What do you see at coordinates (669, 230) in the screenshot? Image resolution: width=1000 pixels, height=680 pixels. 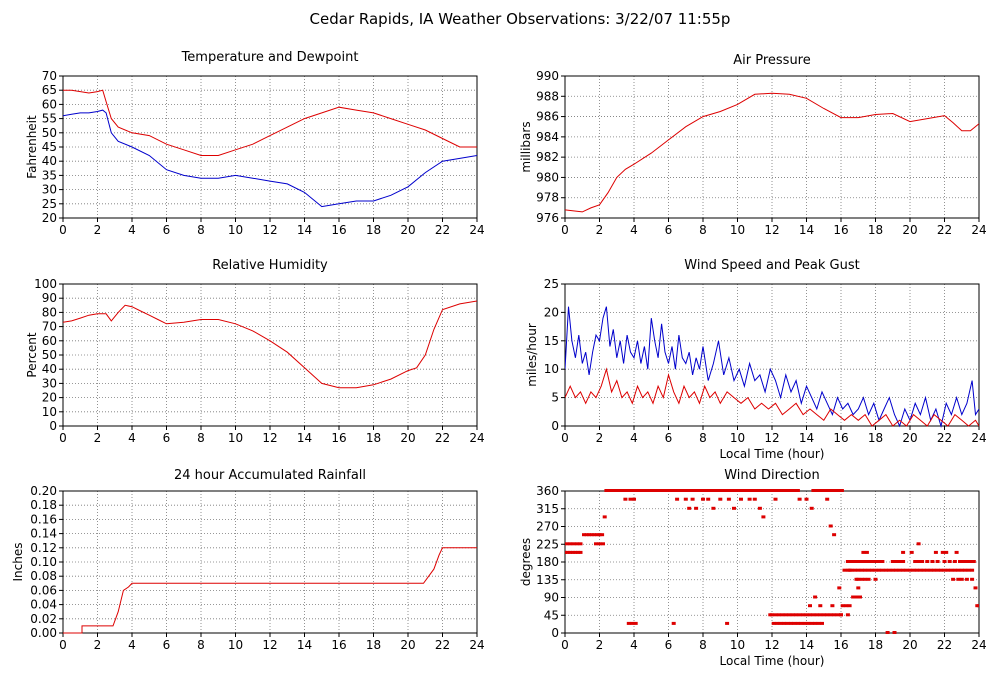 I see `x-tick-label: 6` at bounding box center [669, 230].